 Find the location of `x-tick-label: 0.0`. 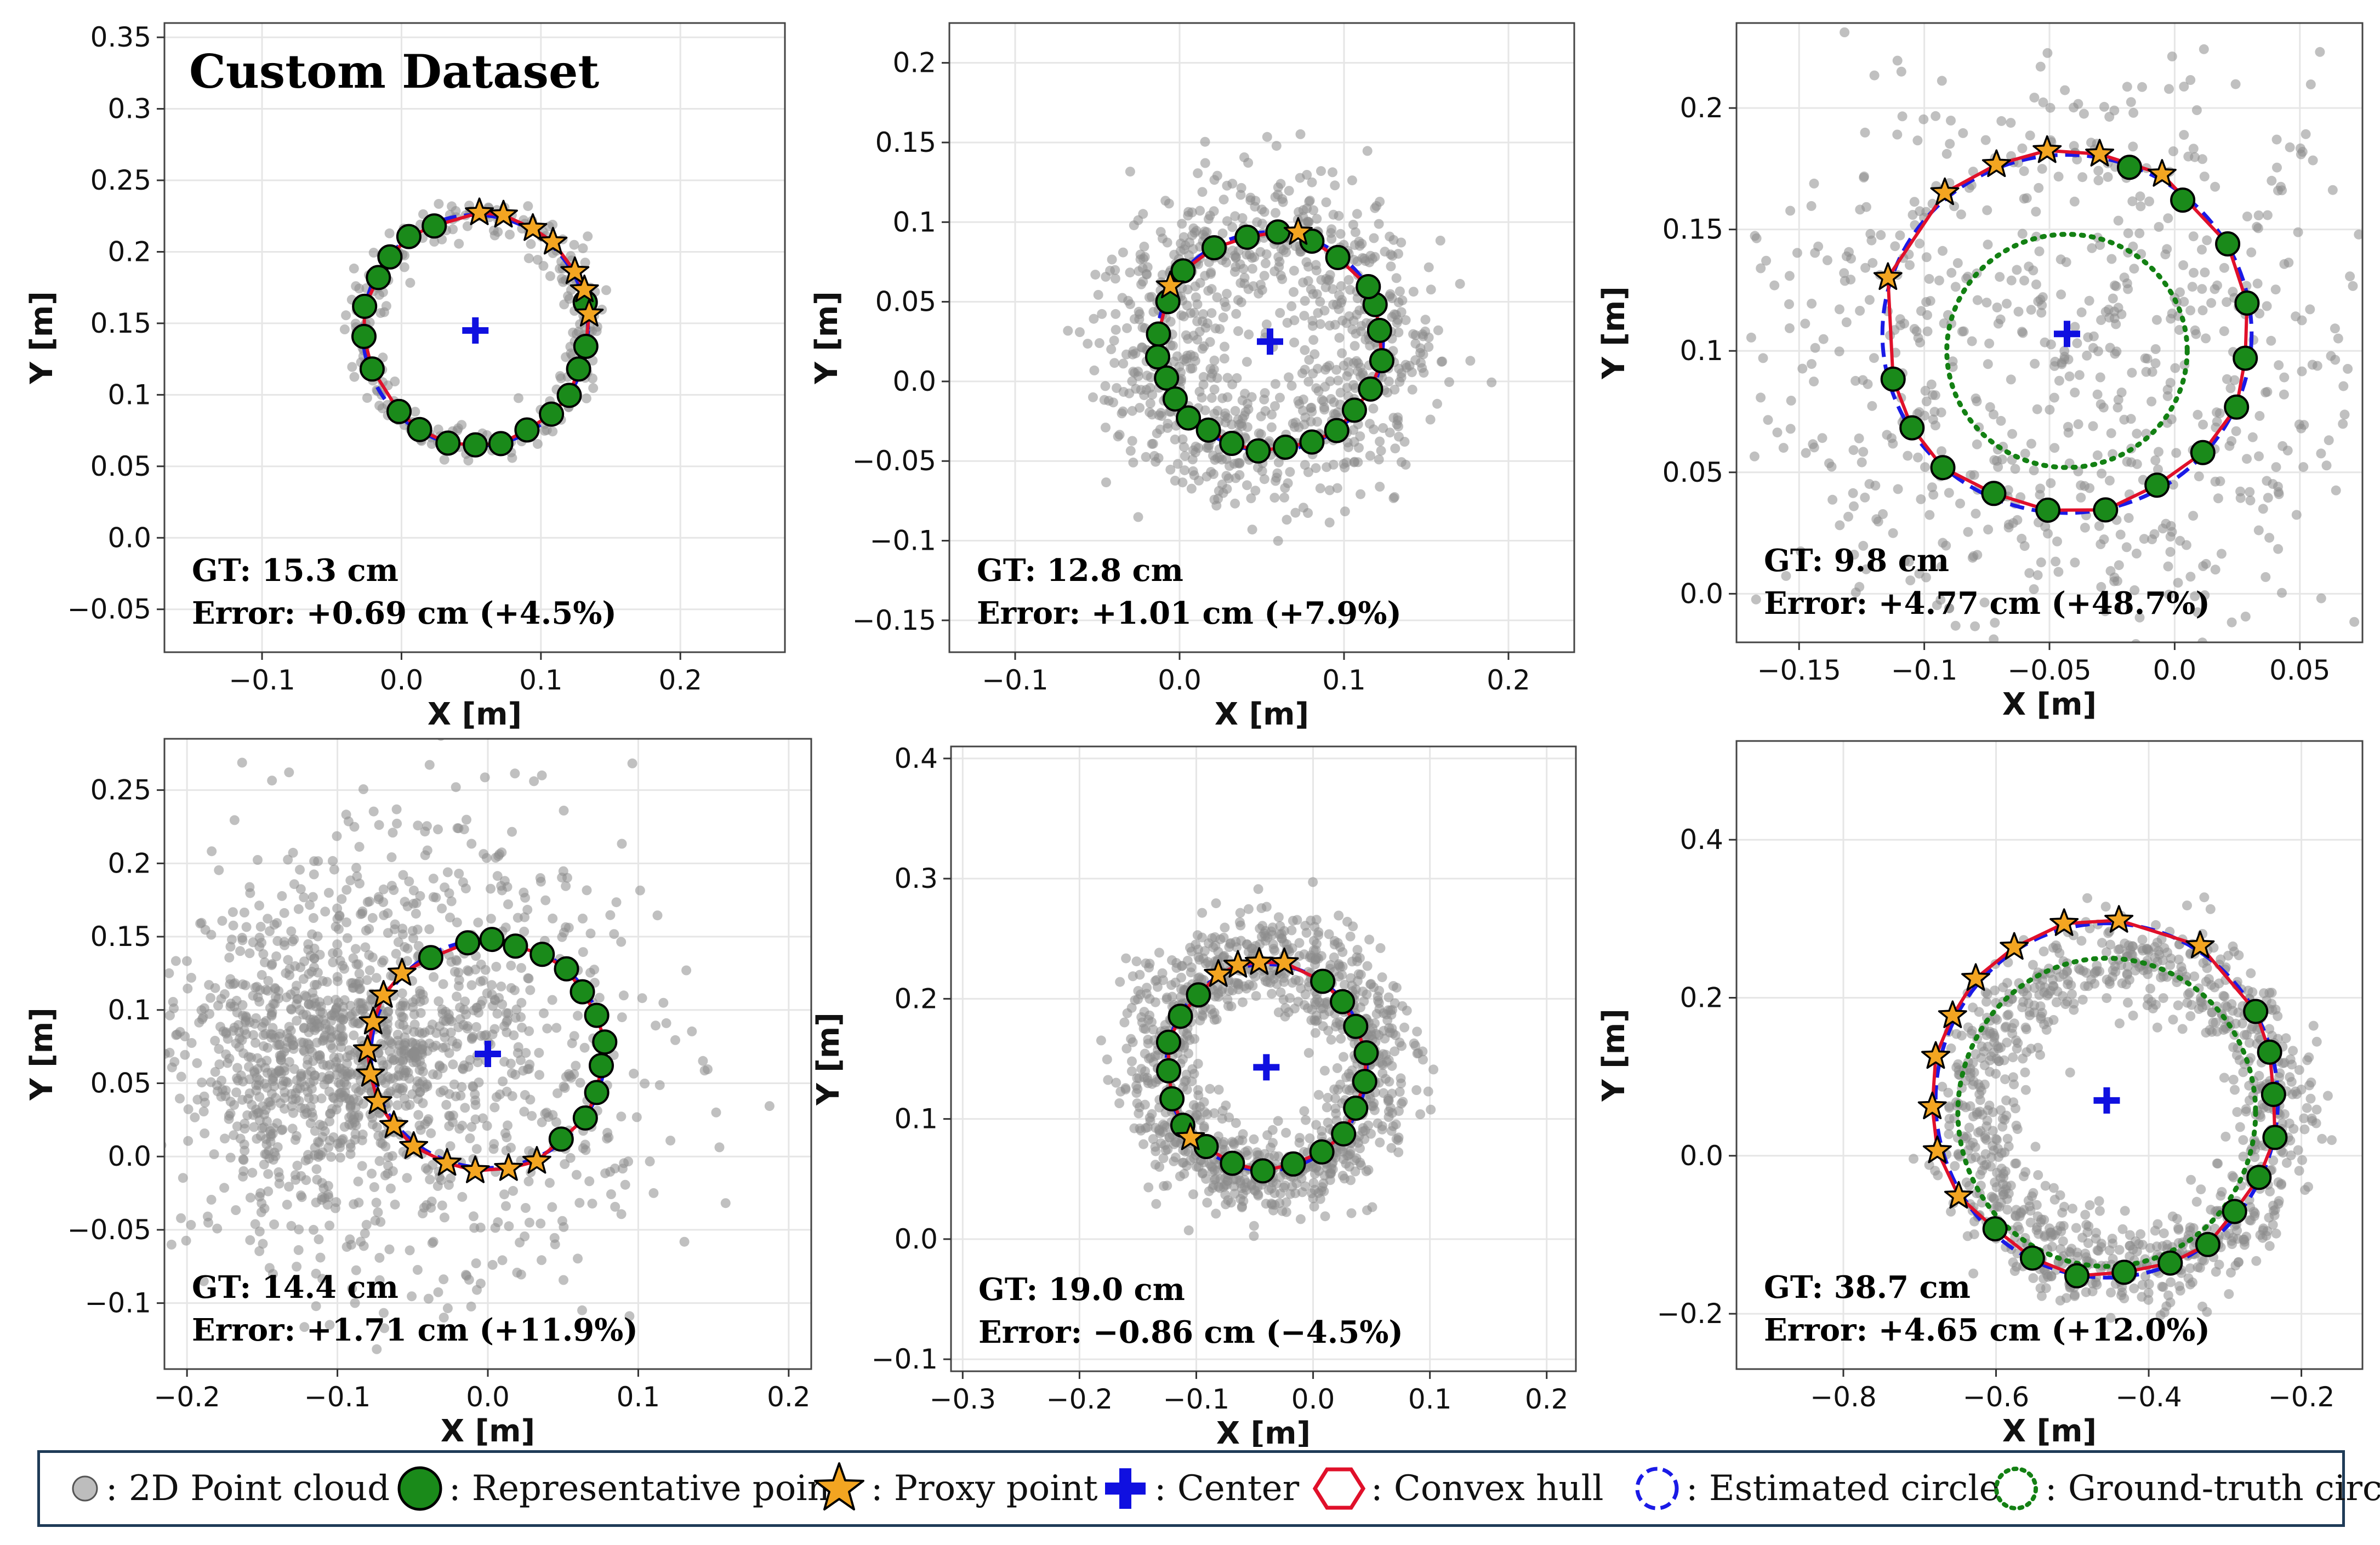

x-tick-label: 0.0 is located at coordinates (402, 680).